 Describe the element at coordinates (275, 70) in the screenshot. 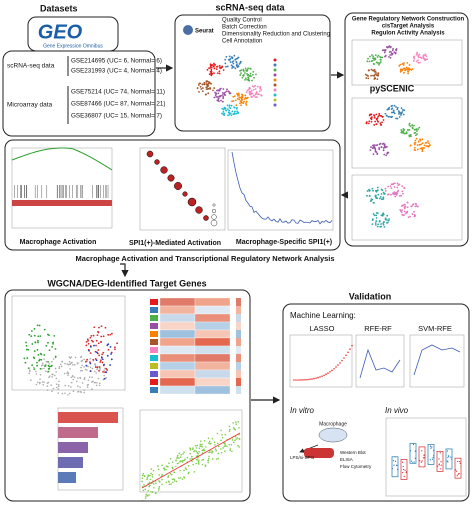

I see `legend-dot` at that location.